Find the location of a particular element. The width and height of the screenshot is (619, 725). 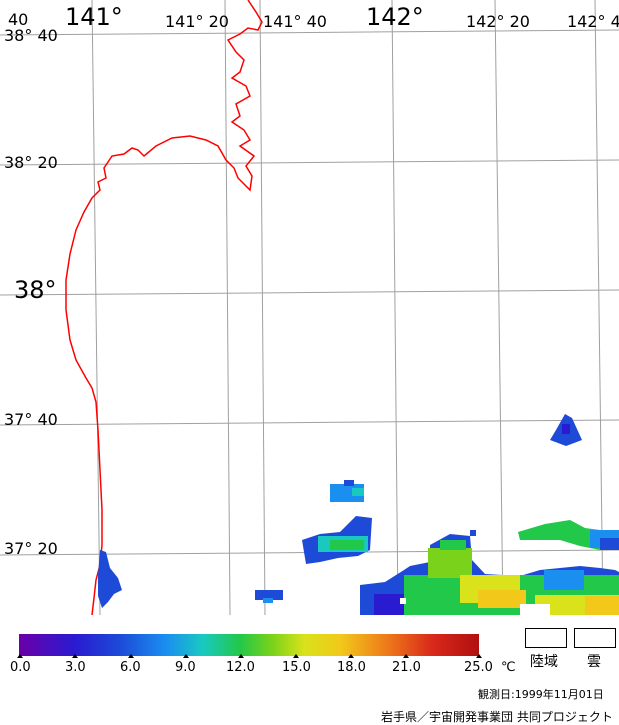

colorbar-tick-label: 21.0 is located at coordinates (406, 667).